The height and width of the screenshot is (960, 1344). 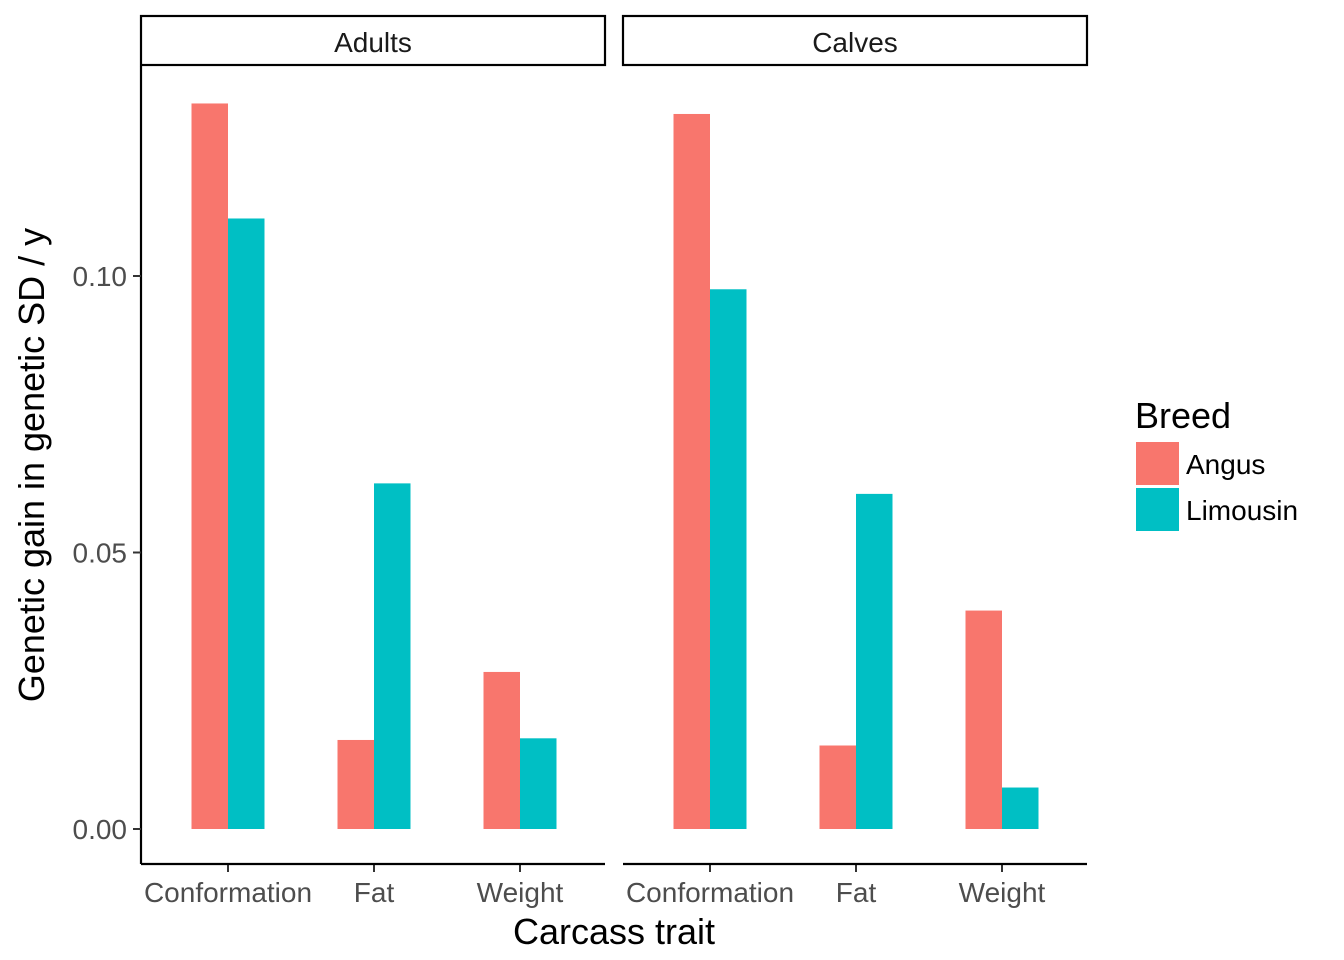 I want to click on legend-label: Limousin, so click(x=1242, y=510).